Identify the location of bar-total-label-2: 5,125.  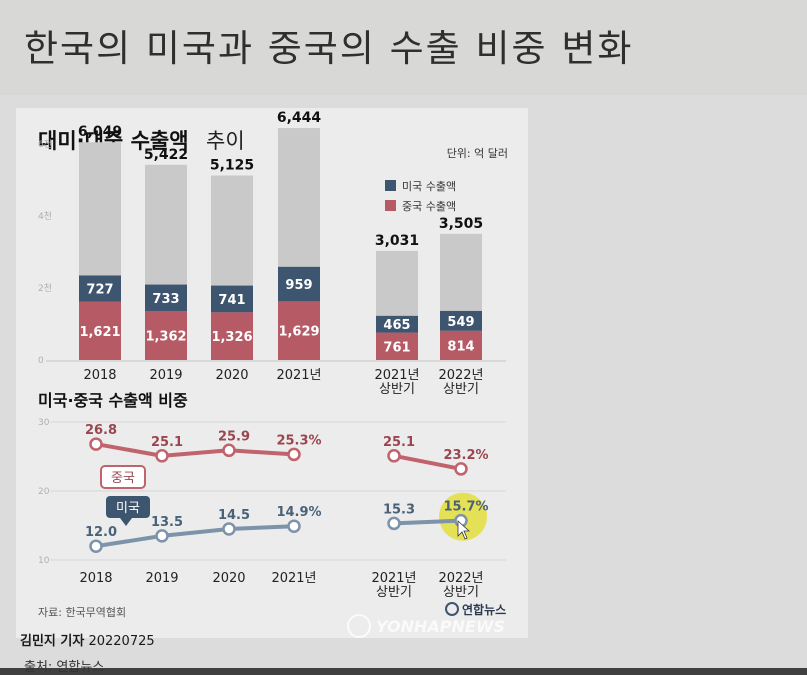
(232, 166).